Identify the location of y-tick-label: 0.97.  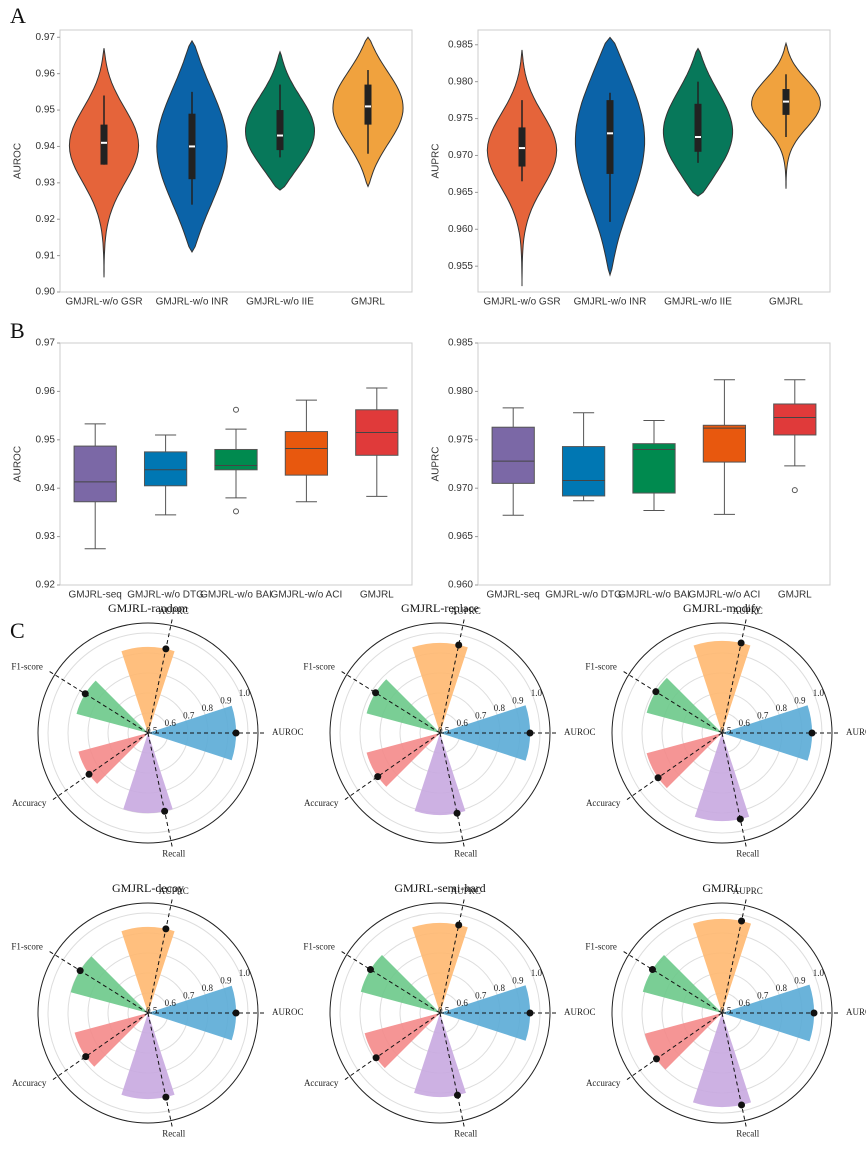
(46, 37).